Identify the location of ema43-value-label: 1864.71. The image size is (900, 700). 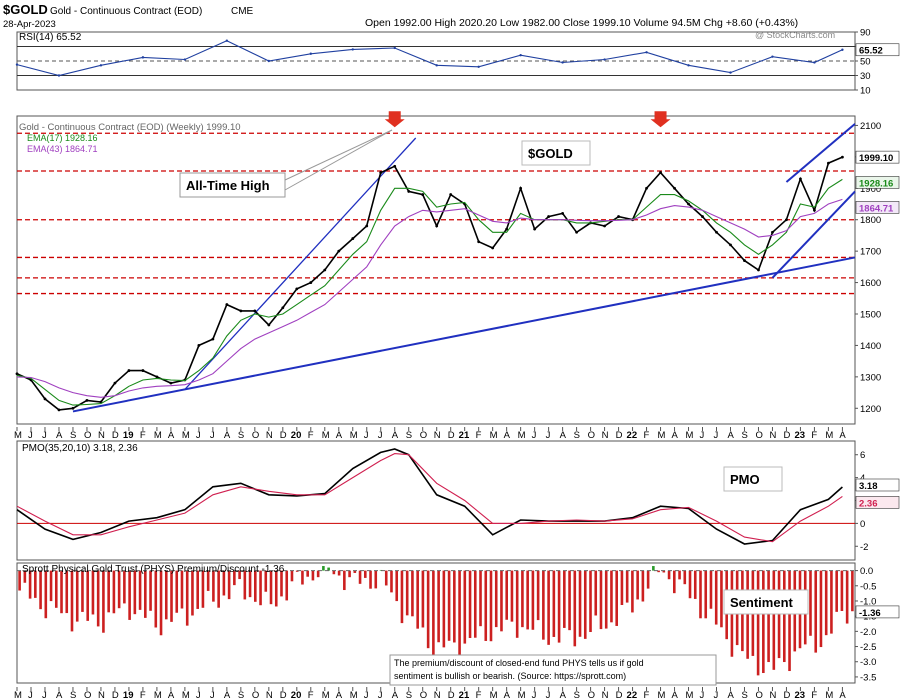
(876, 208).